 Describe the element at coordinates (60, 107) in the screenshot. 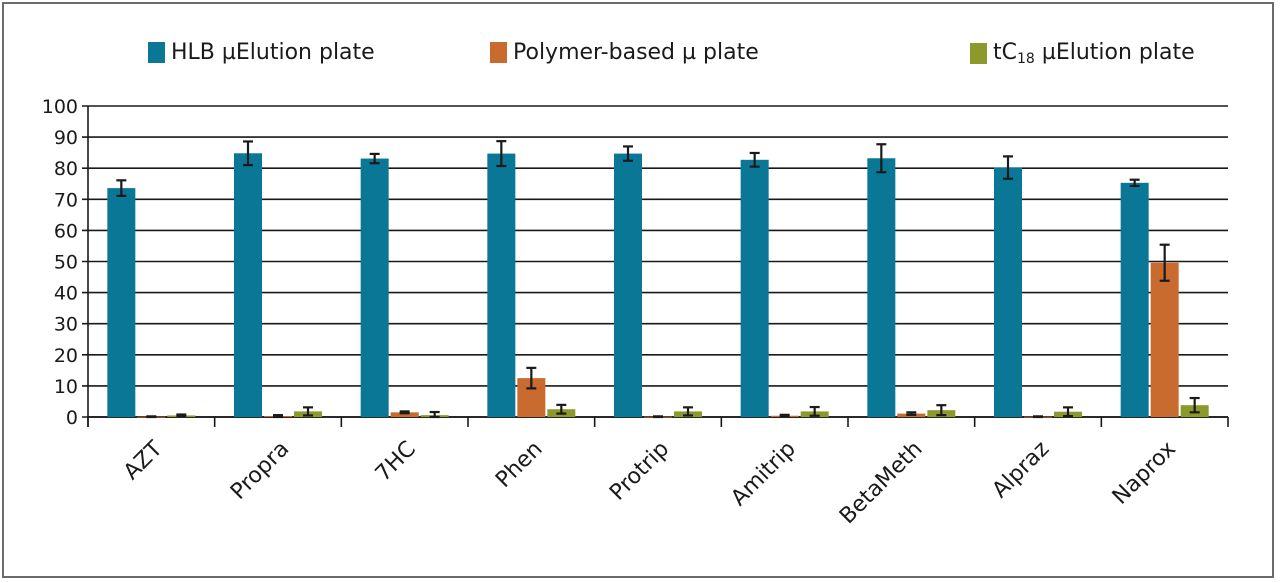

I see `y-tick-label: 100` at that location.